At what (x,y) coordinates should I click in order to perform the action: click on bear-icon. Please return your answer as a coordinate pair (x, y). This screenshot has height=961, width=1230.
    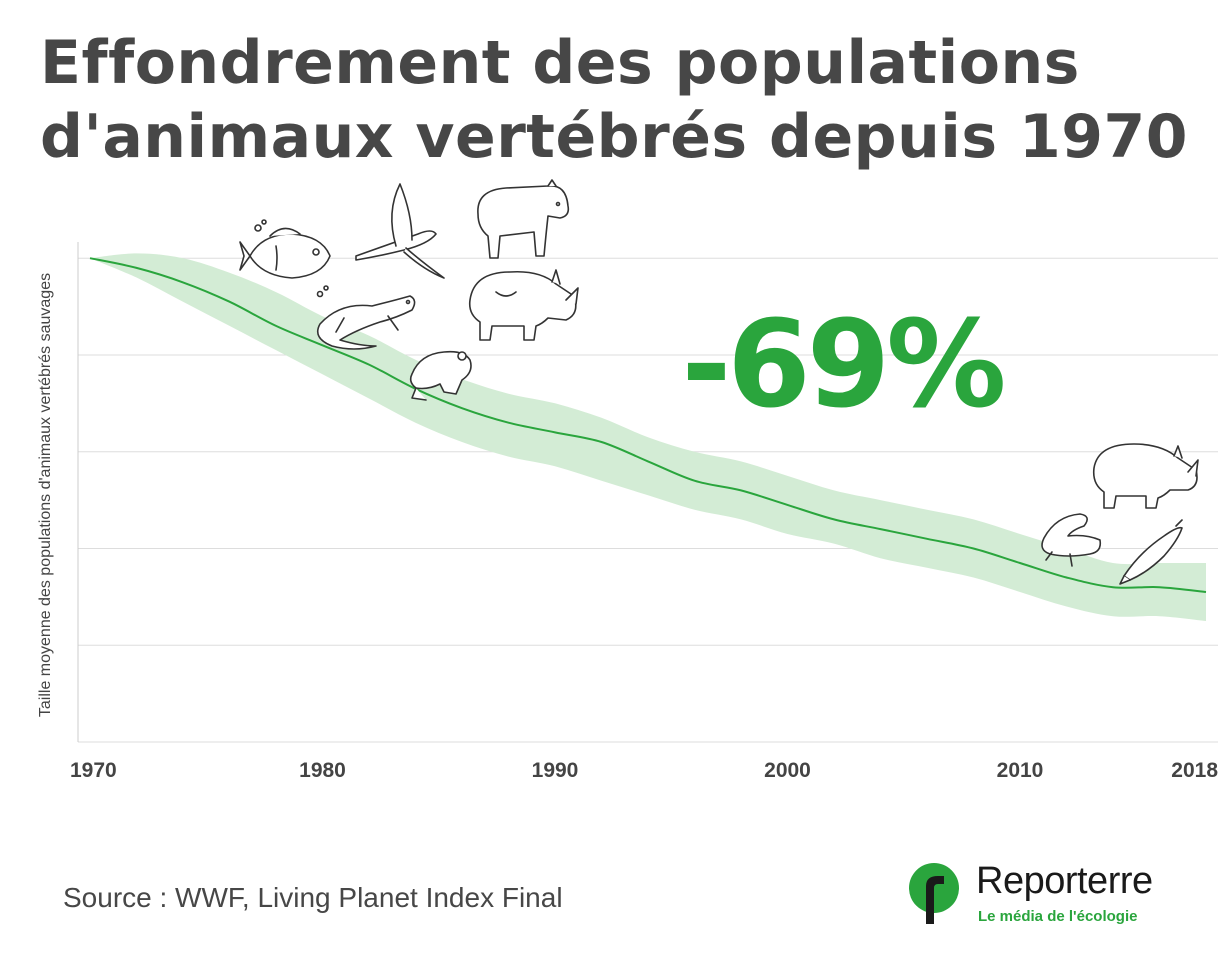
    Looking at the image, I should click on (523, 219).